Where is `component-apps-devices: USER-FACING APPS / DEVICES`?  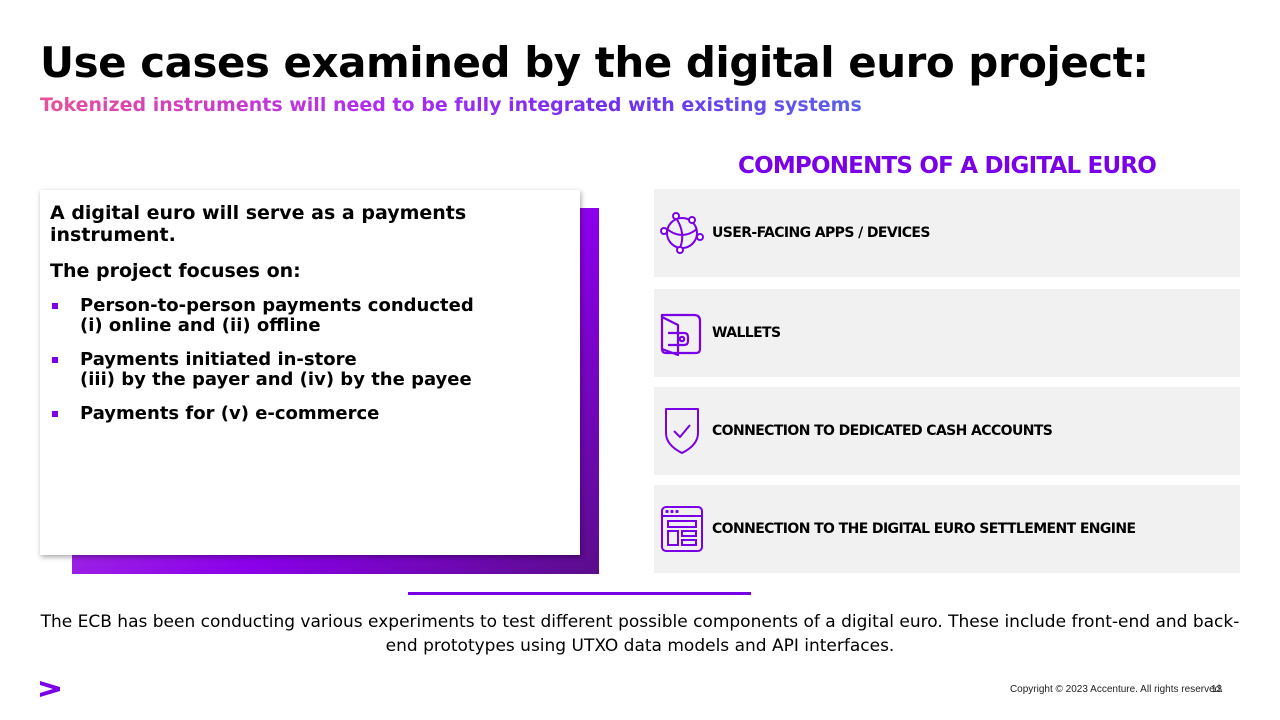
component-apps-devices: USER-FACING APPS / DEVICES is located at coordinates (947, 233).